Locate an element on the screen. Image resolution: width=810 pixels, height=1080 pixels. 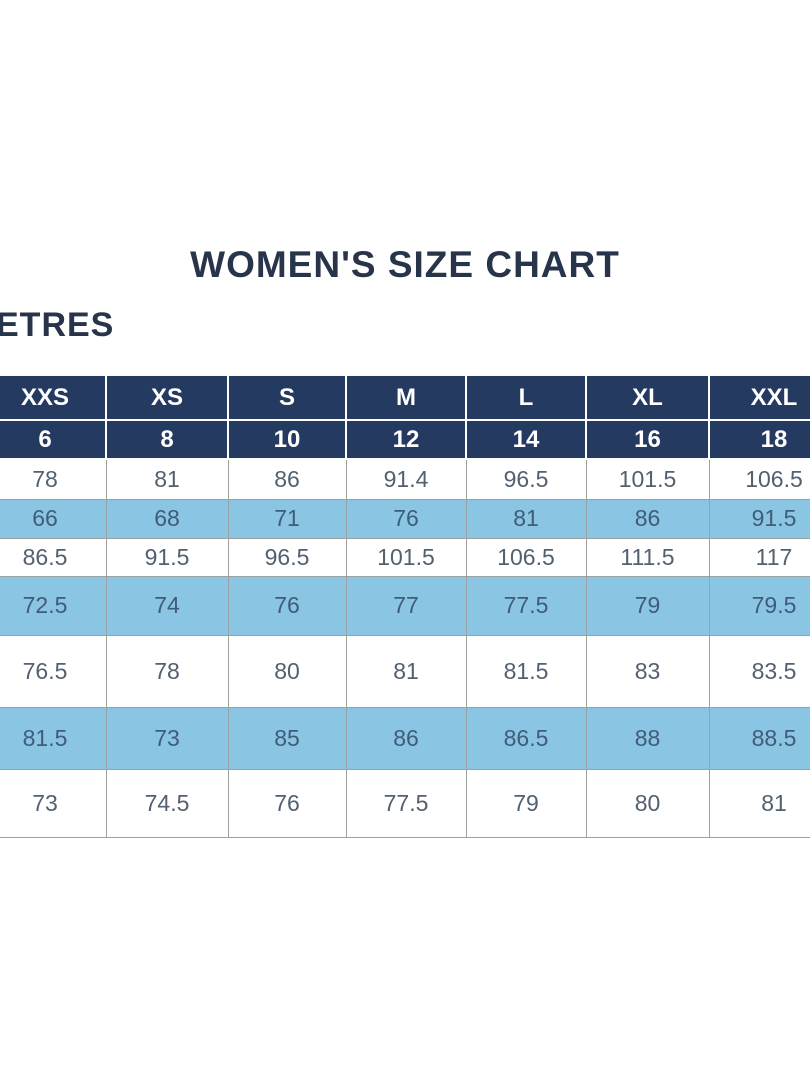
measurement-row: 78 81 86 91.4 96.5 101.5 106.5 is located at coordinates (405, 479).